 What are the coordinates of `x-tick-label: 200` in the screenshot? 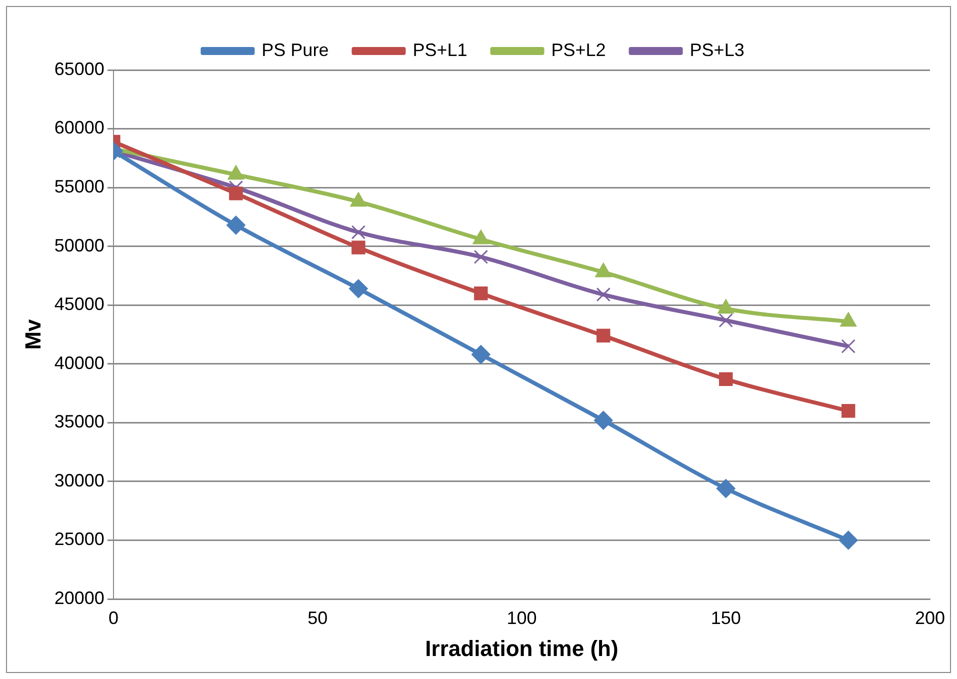 It's located at (930, 618).